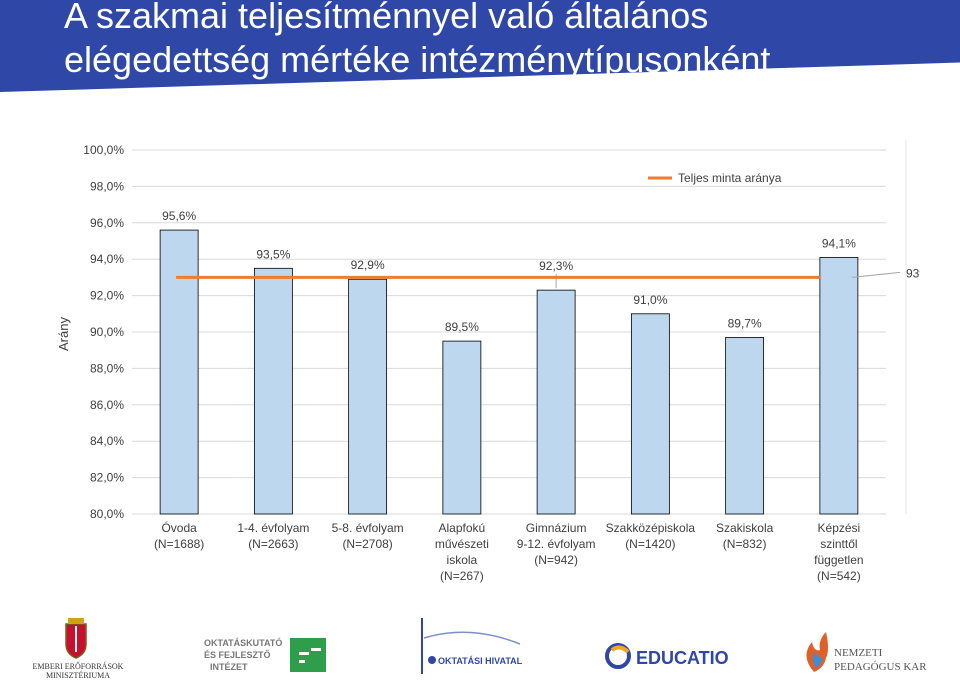  Describe the element at coordinates (432, 660) in the screenshot. I see `dot-icon` at that location.